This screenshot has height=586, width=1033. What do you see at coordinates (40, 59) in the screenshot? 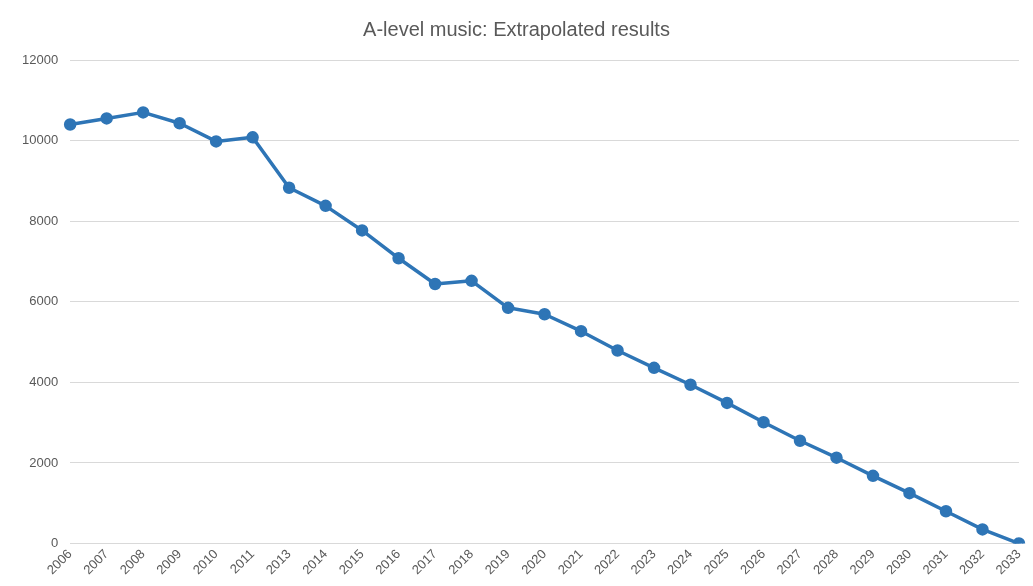
I see `y-tick-label: 12000` at bounding box center [40, 59].